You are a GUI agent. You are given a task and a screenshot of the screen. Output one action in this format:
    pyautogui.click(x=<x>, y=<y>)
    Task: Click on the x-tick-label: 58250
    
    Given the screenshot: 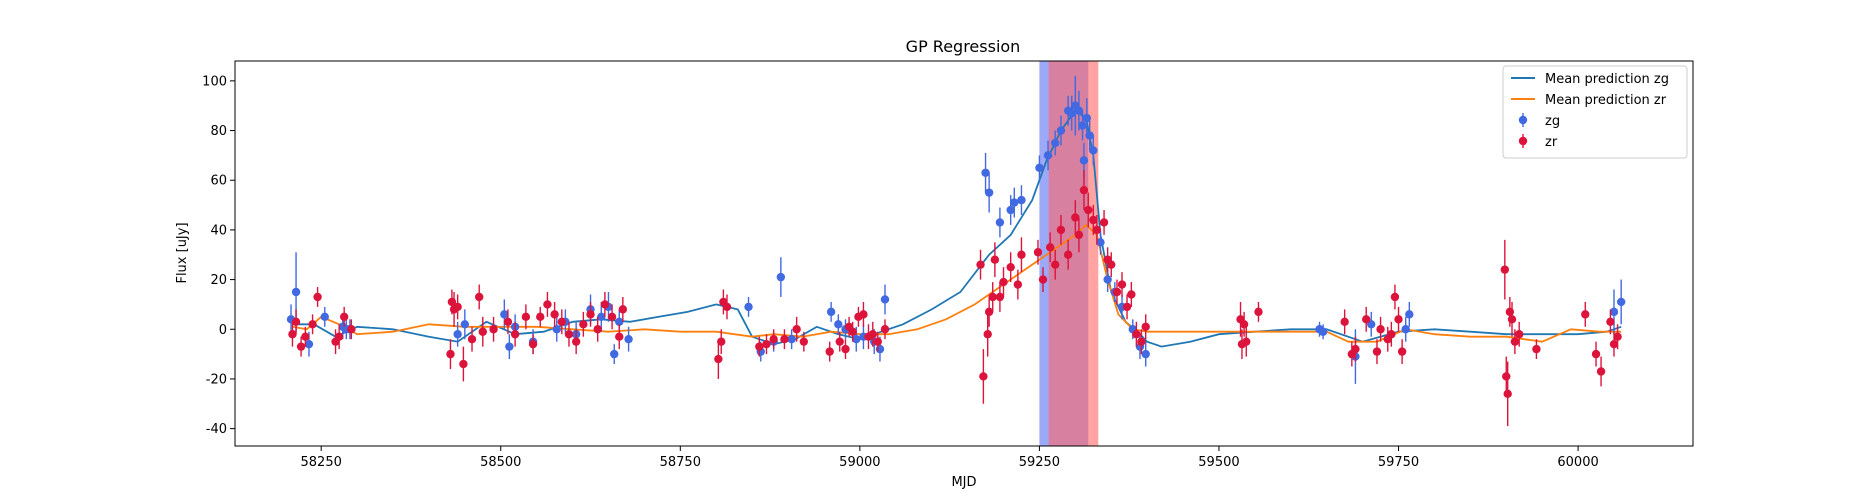 What is the action you would take?
    pyautogui.click(x=321, y=462)
    